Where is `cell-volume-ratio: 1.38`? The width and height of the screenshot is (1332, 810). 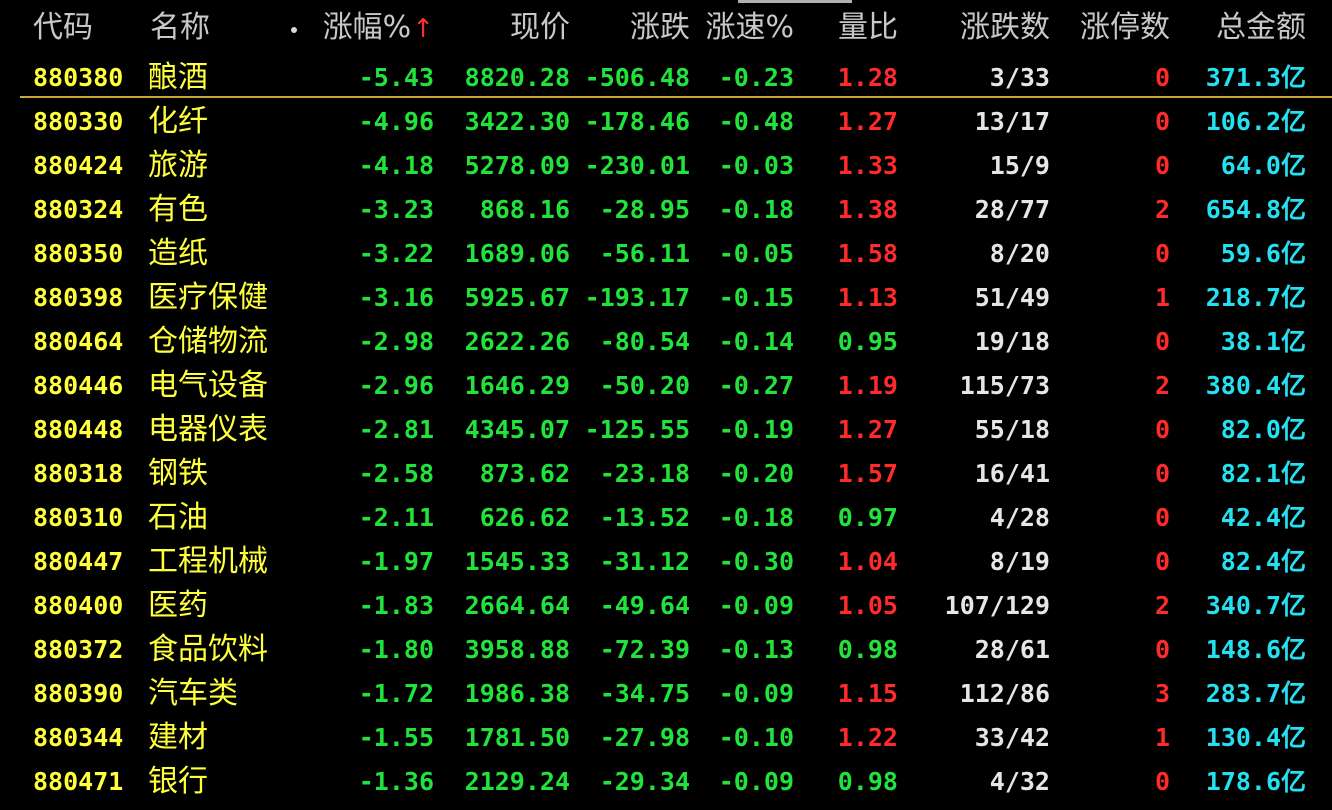
cell-volume-ratio: 1.38 is located at coordinates (867, 209).